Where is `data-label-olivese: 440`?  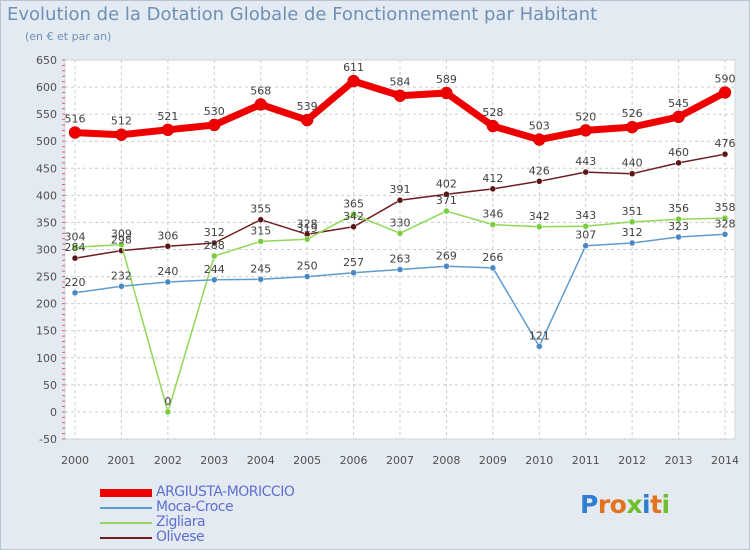 data-label-olivese: 440 is located at coordinates (632, 163).